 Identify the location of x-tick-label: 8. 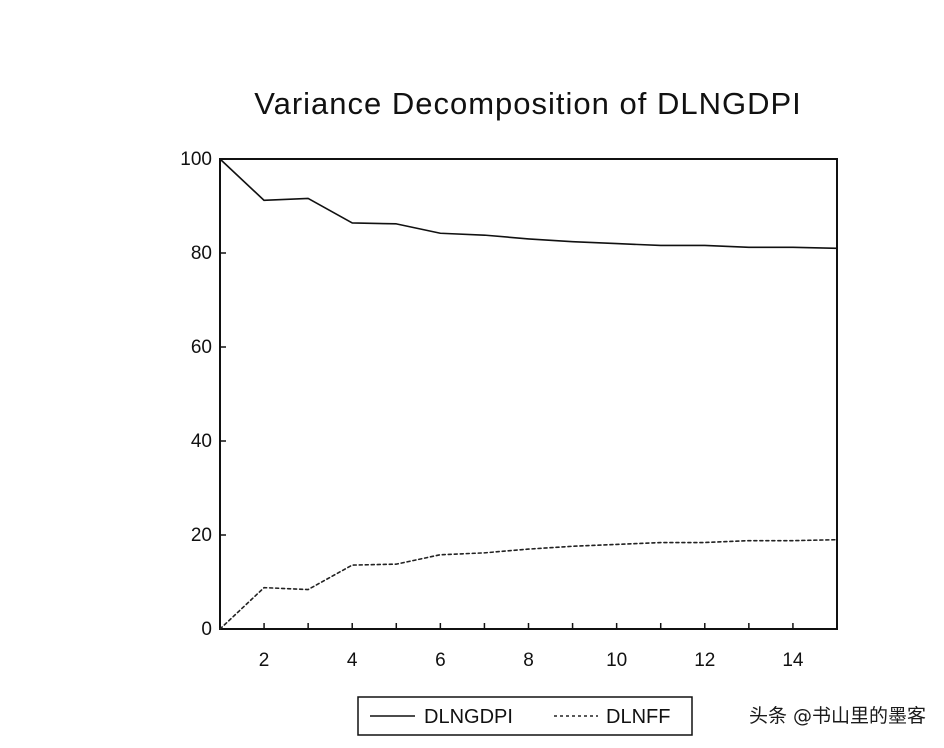
(528, 660).